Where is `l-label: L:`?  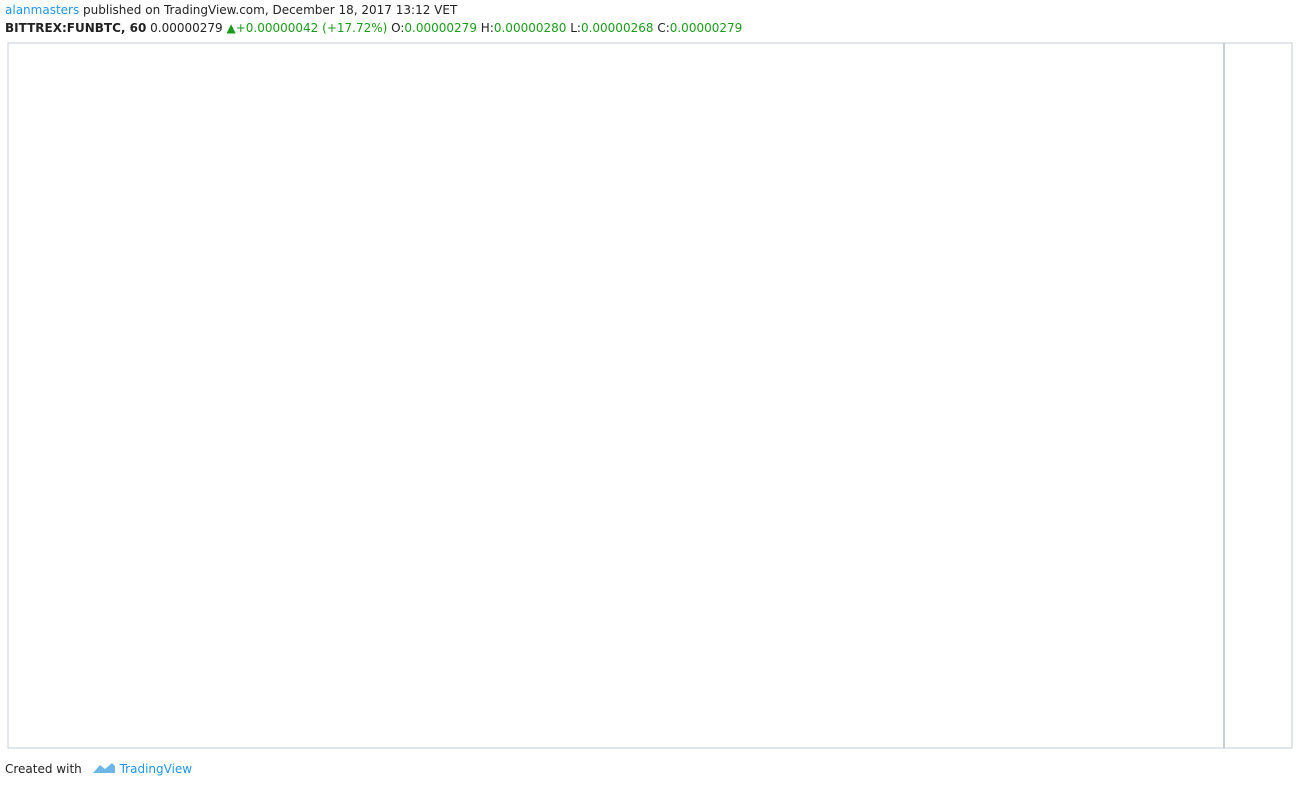
l-label: L: is located at coordinates (575, 28).